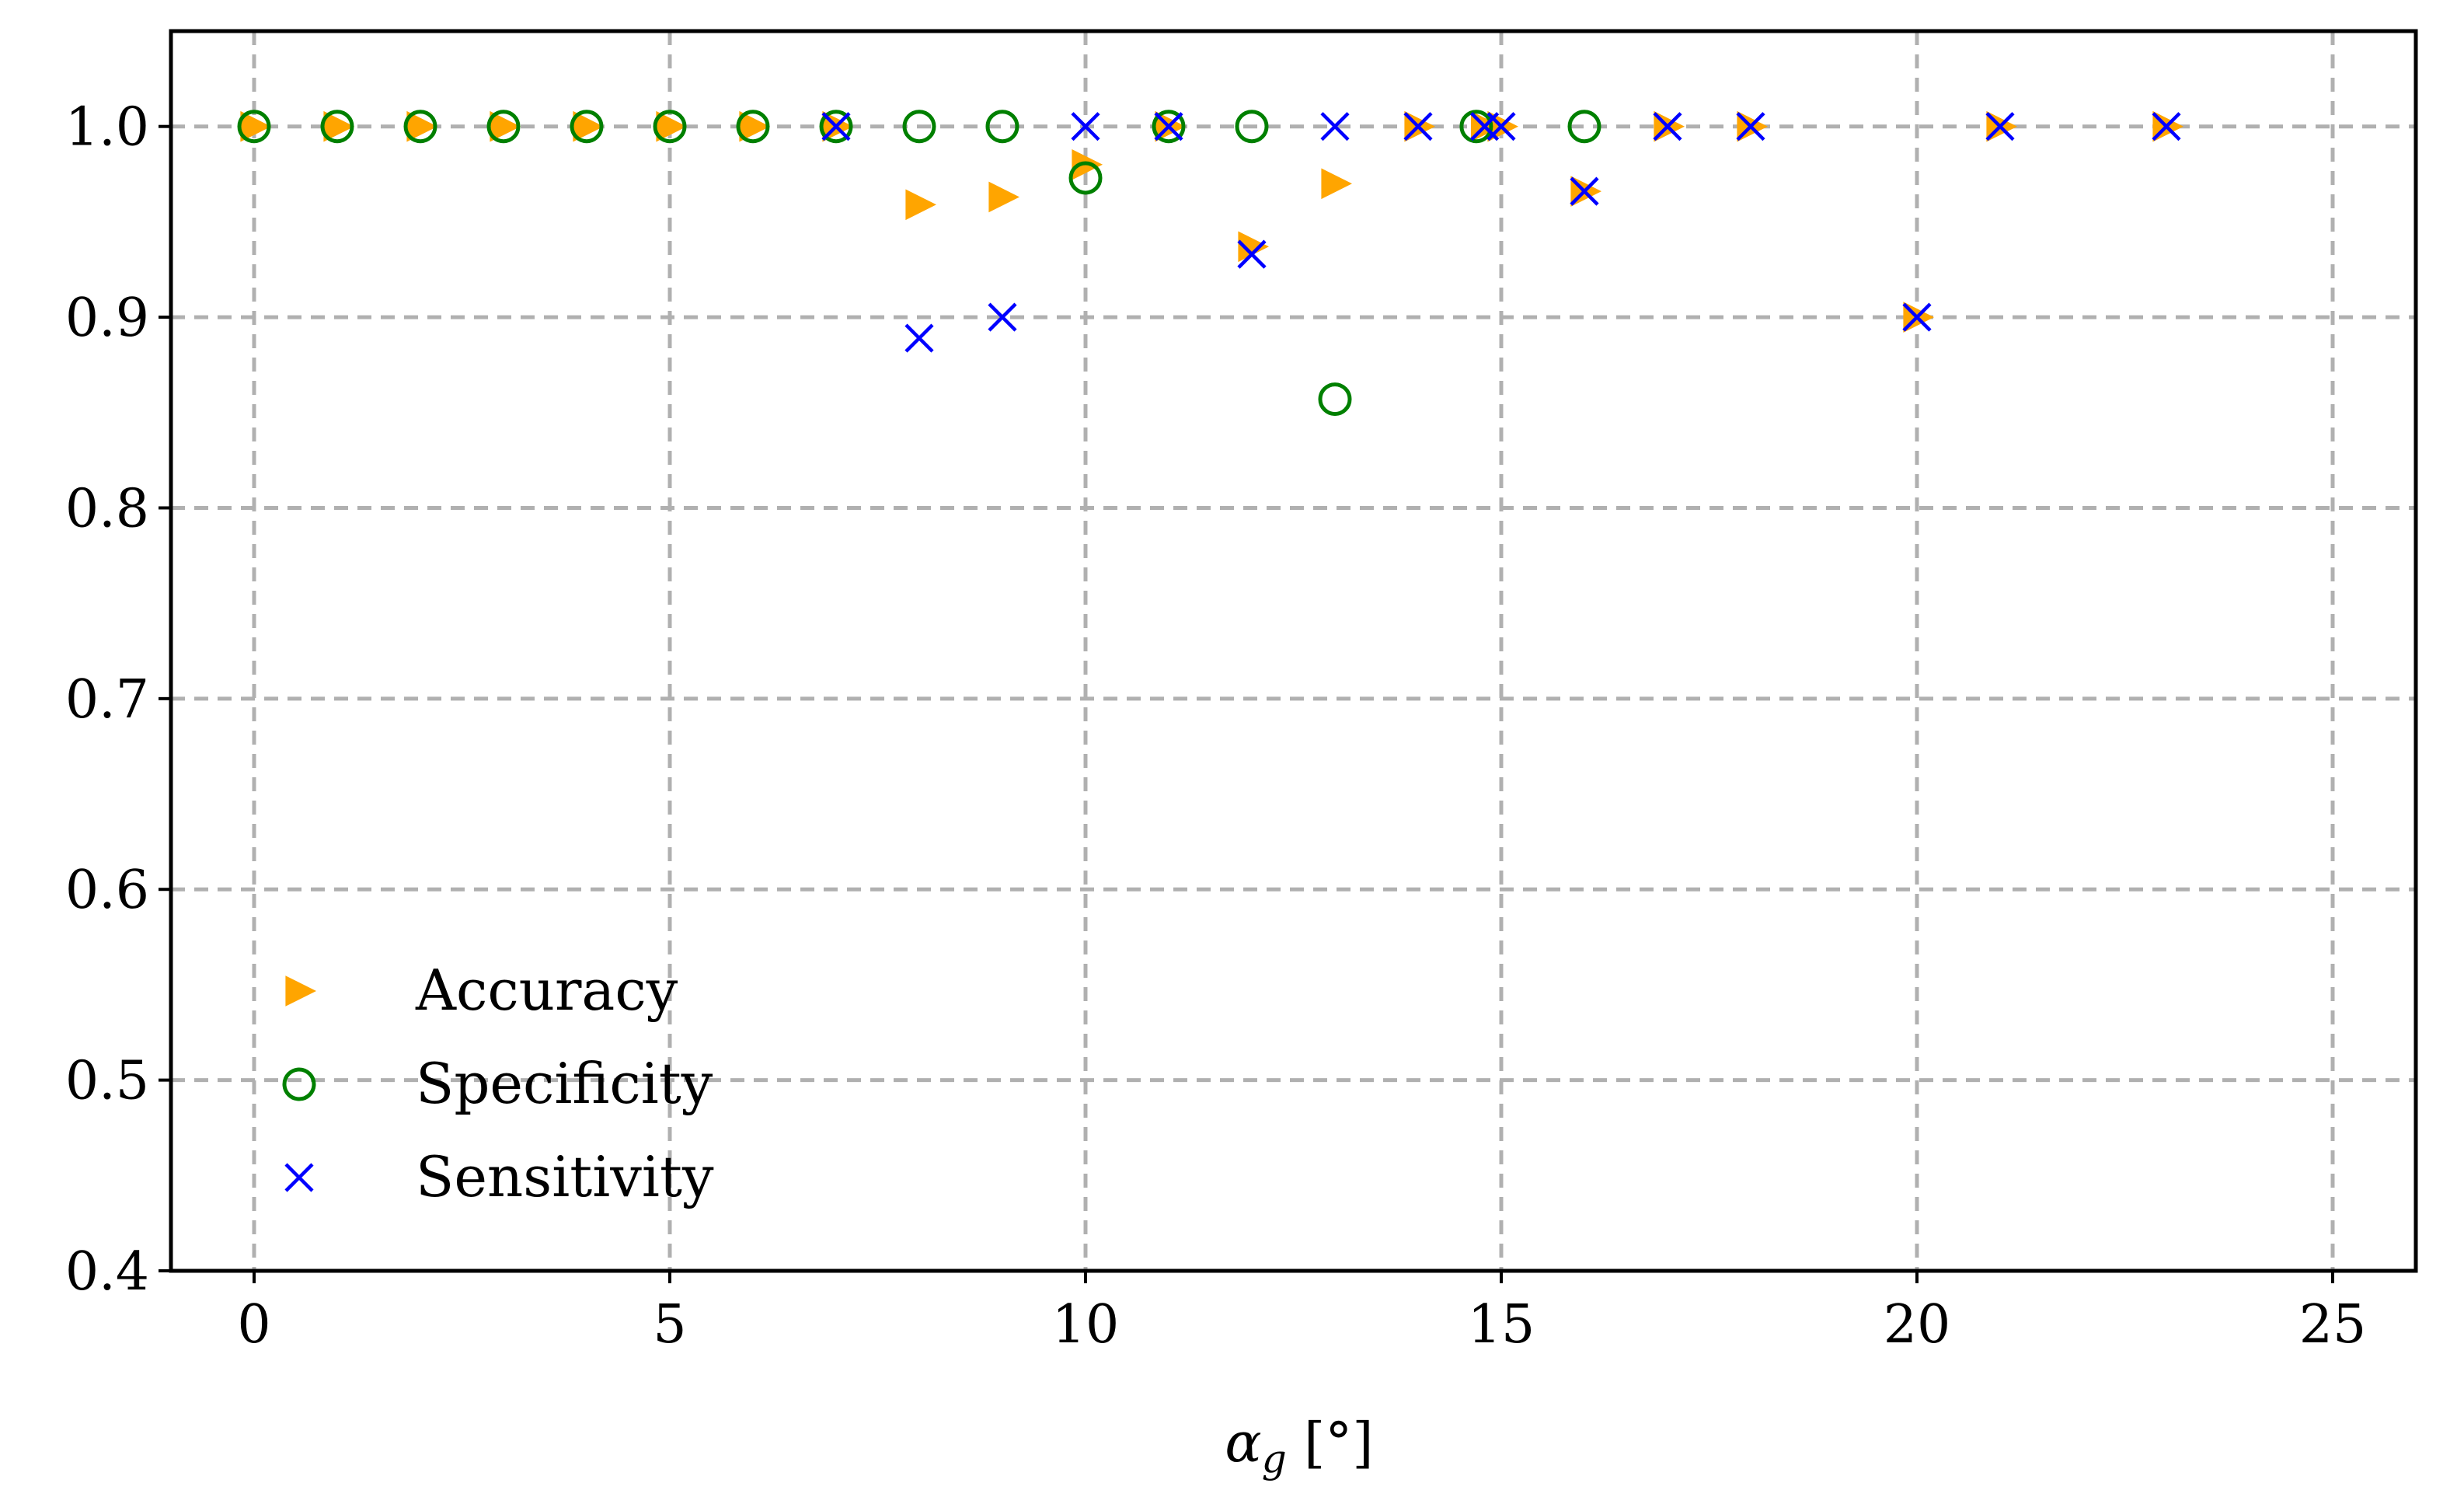  I want to click on x-tick-label: 15, so click(1501, 1325).